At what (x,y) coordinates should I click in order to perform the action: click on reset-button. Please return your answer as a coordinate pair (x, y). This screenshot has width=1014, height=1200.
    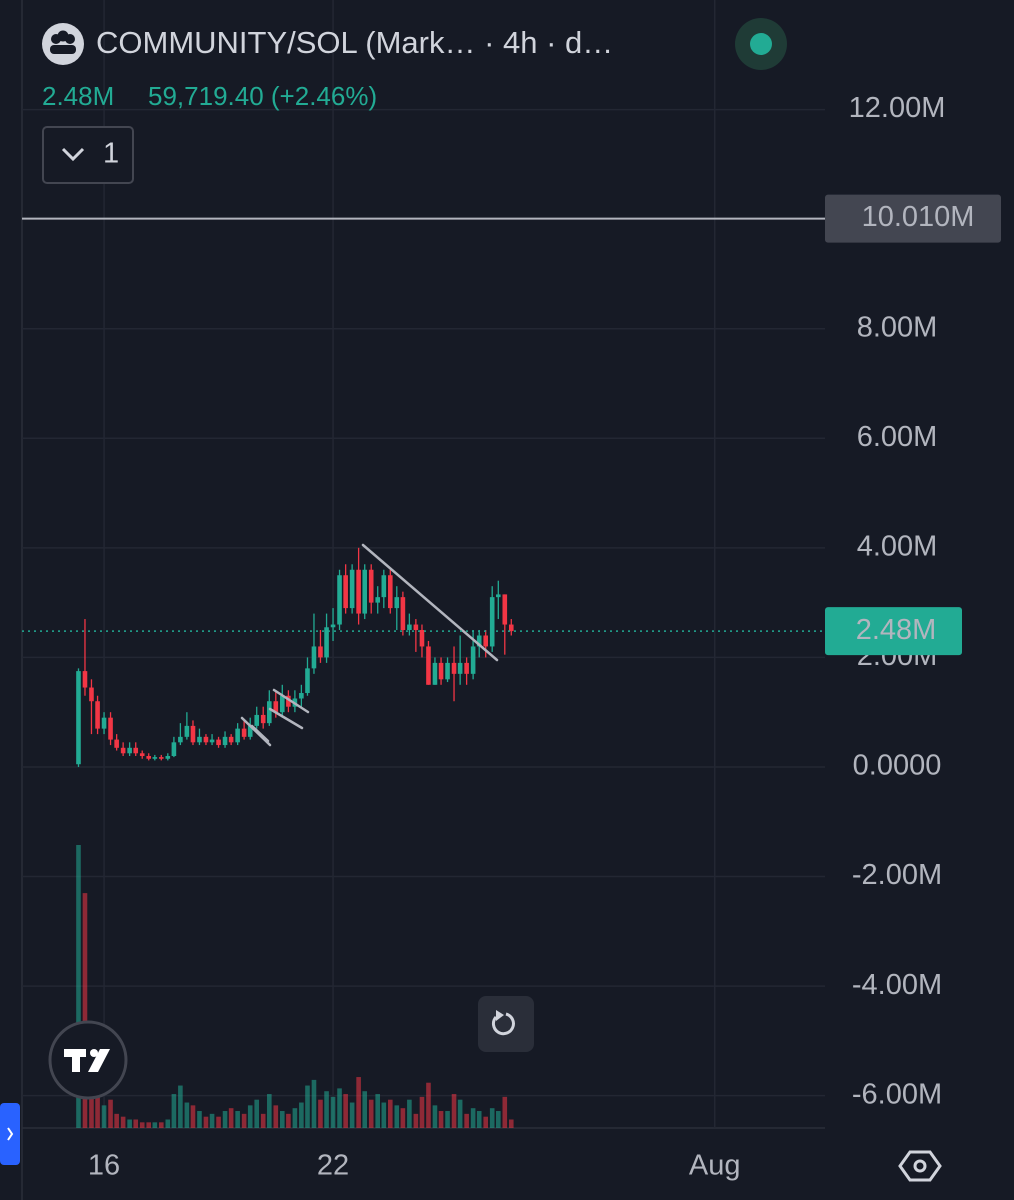
    Looking at the image, I should click on (506, 1024).